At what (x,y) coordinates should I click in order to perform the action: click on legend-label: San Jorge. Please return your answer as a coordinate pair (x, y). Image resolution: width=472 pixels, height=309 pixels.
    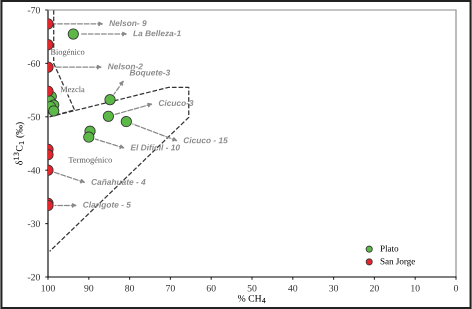
    Looking at the image, I should click on (397, 262).